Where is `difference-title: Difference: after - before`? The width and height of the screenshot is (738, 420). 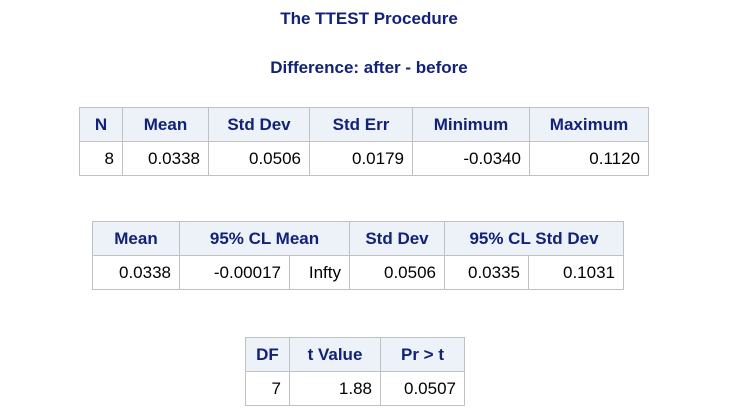 difference-title: Difference: after - before is located at coordinates (369, 67).